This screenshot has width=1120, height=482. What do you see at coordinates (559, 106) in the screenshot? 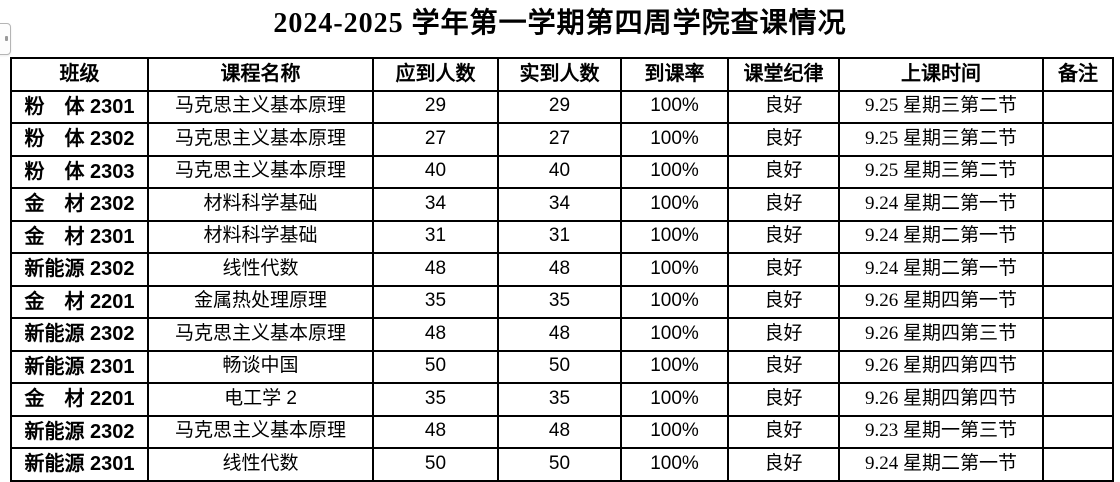
I see `cell-actual-count: 29` at bounding box center [559, 106].